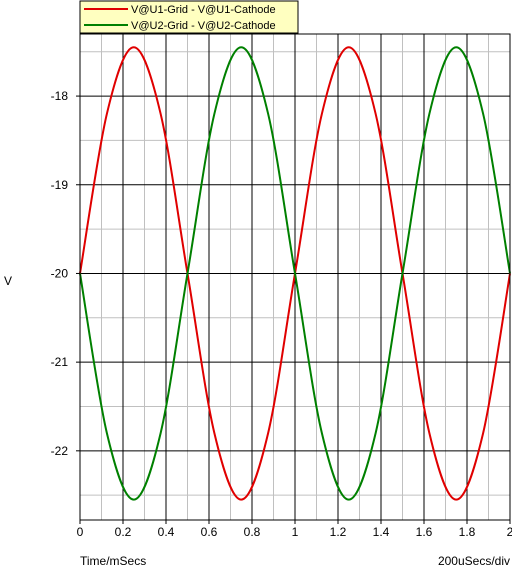 Image resolution: width=512 pixels, height=567 pixels. What do you see at coordinates (60, 451) in the screenshot?
I see `y-tick-label: -22` at bounding box center [60, 451].